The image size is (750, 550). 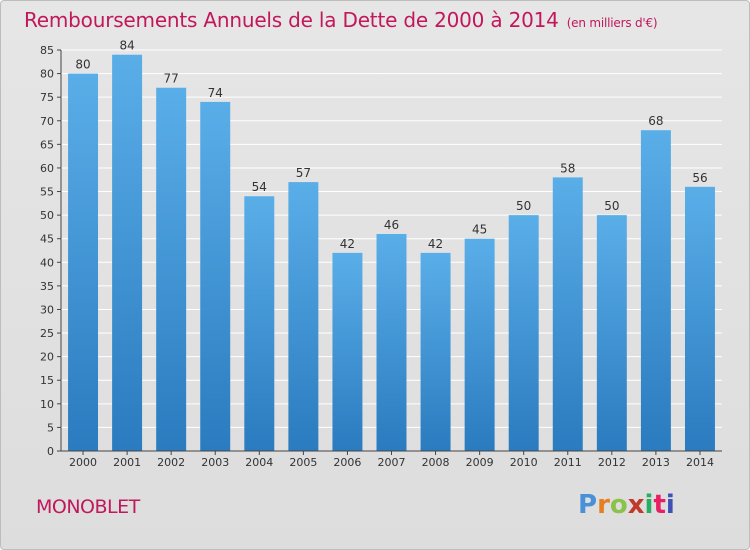 What do you see at coordinates (480, 462) in the screenshot?
I see `x-tick-label: 2009` at bounding box center [480, 462].